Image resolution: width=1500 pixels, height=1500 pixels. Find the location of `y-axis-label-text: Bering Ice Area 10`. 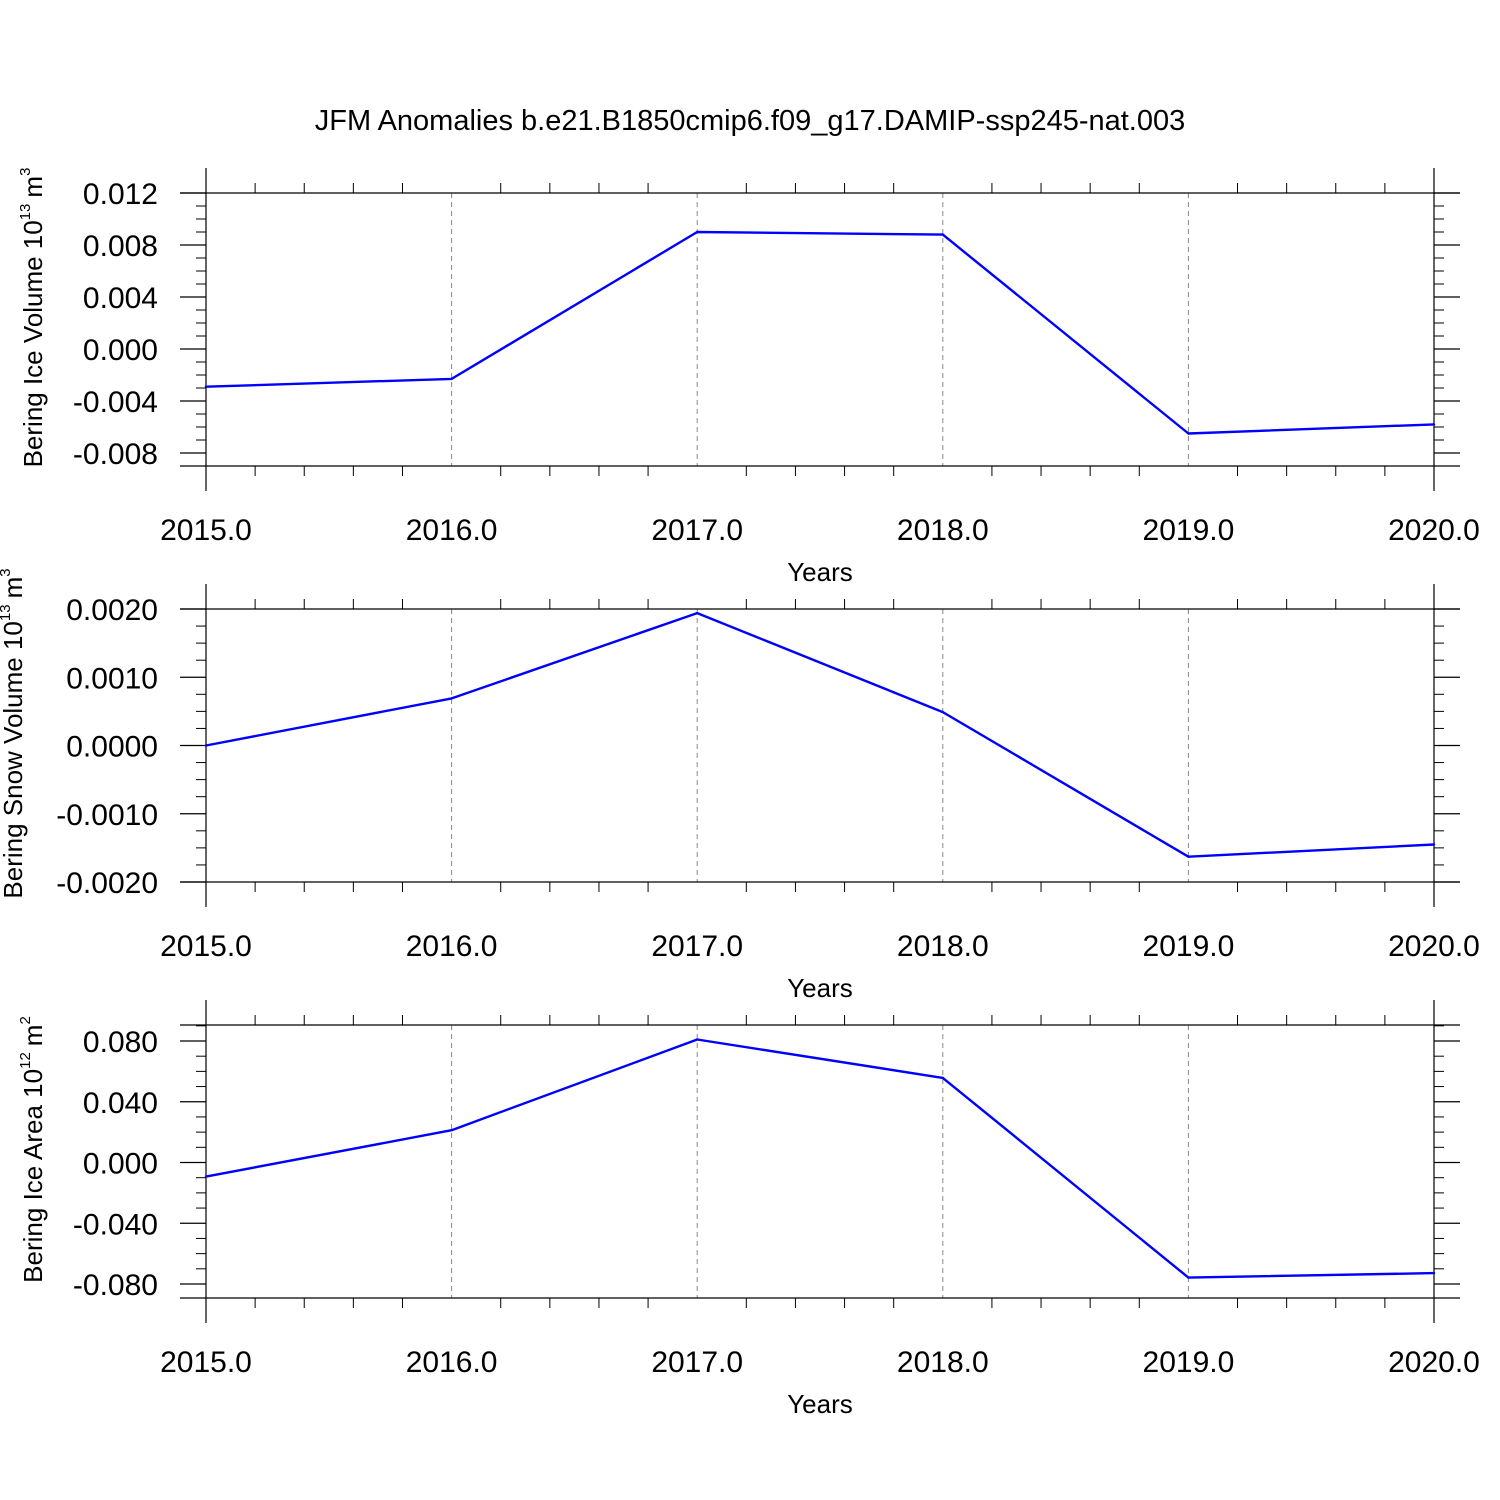

y-axis-label-text: Bering Ice Area 10 is located at coordinates (33, 1176).